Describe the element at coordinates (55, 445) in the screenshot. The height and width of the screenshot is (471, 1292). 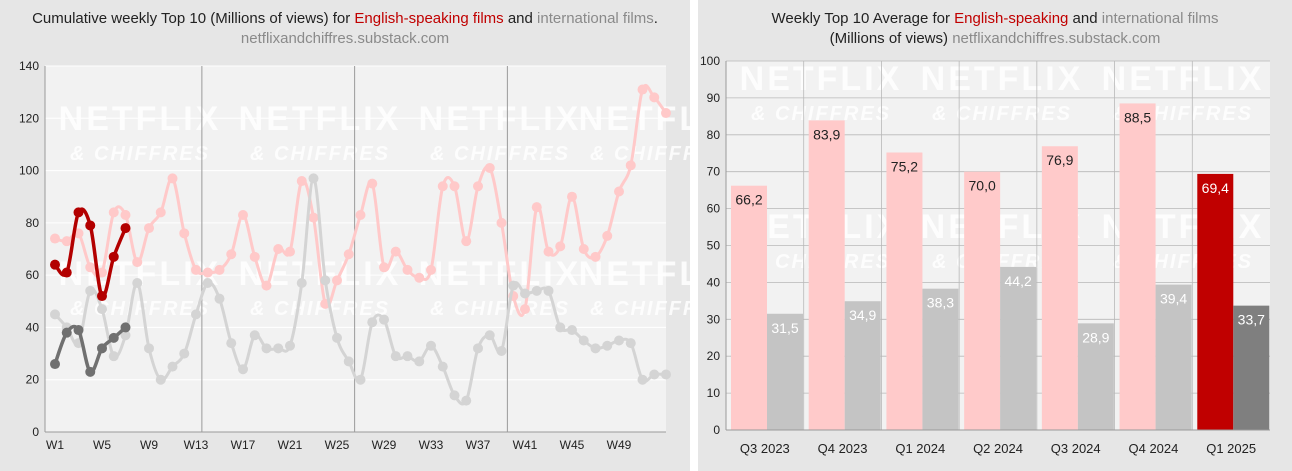
I see `x-tick-label: W1` at that location.